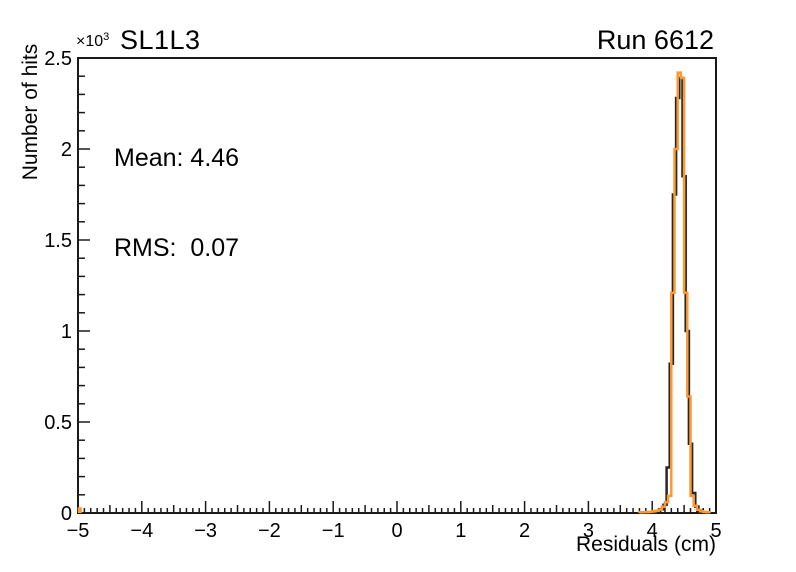 The height and width of the screenshot is (572, 796). What do you see at coordinates (160, 40) in the screenshot?
I see `histogram-title: SL1L3` at bounding box center [160, 40].